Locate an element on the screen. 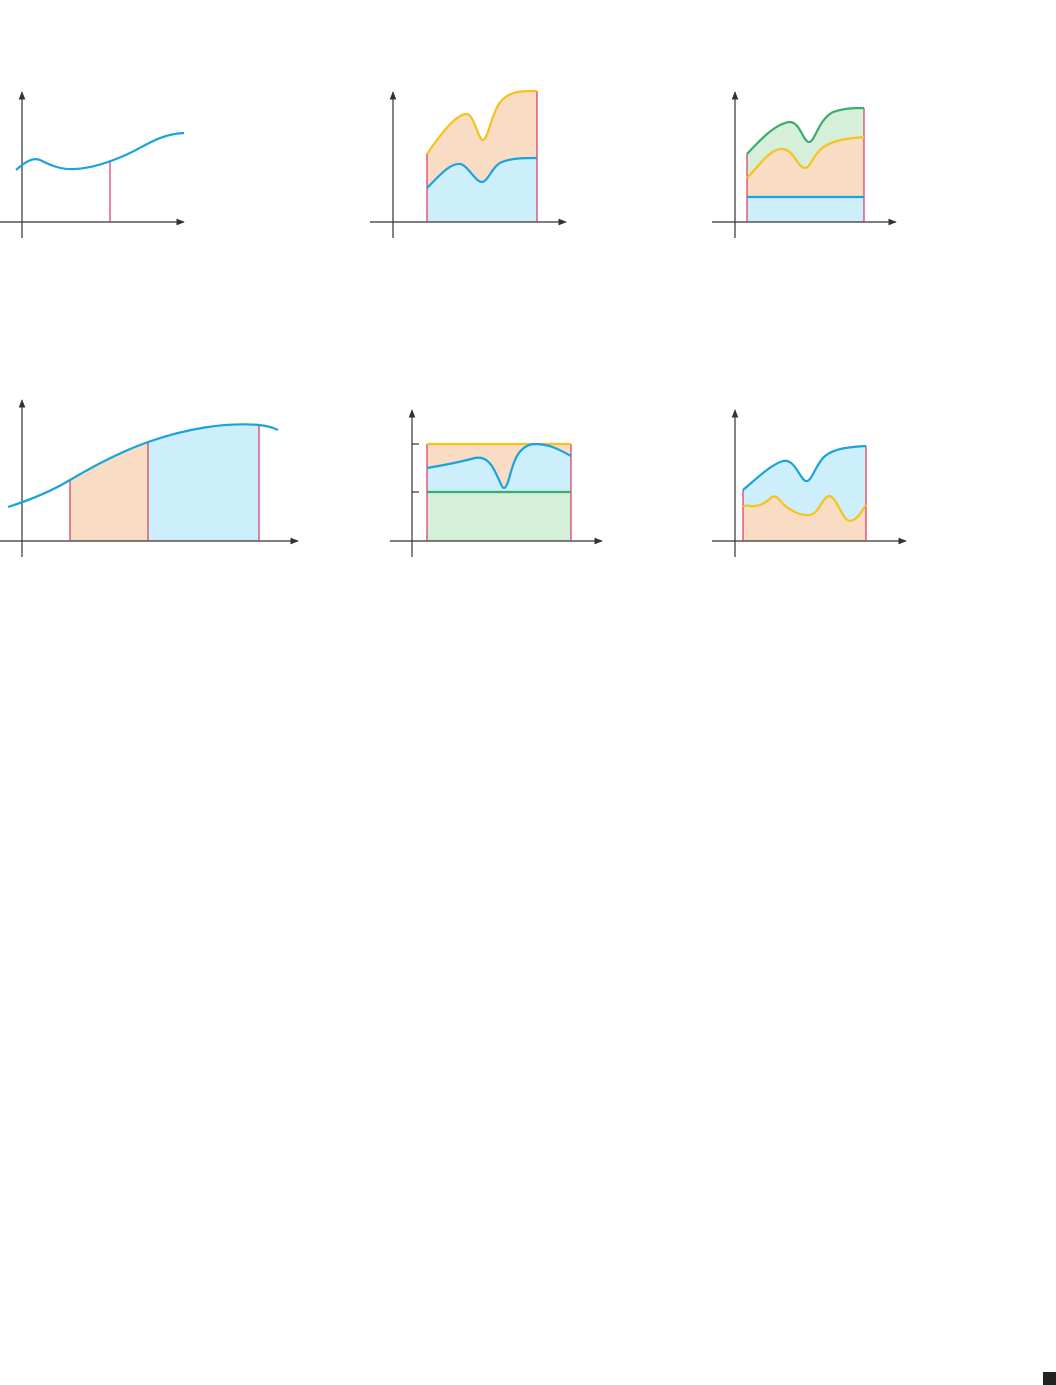  blue-area is located at coordinates (805, 209).